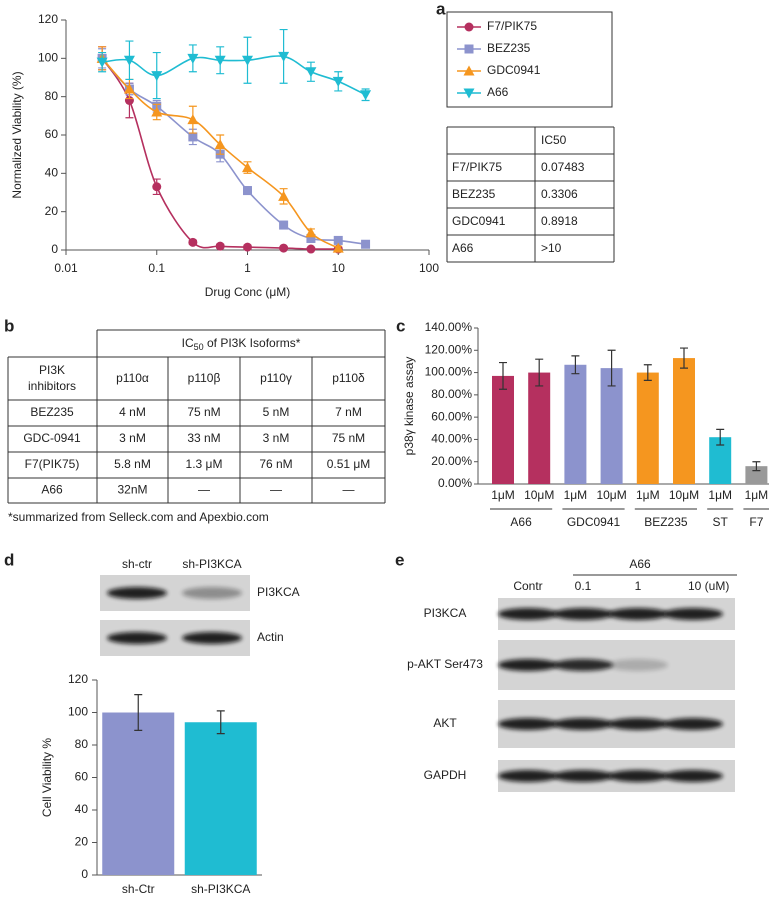 This screenshot has width=769, height=900. What do you see at coordinates (132, 464) in the screenshot?
I see `table-cell: 5.8 nM` at bounding box center [132, 464].